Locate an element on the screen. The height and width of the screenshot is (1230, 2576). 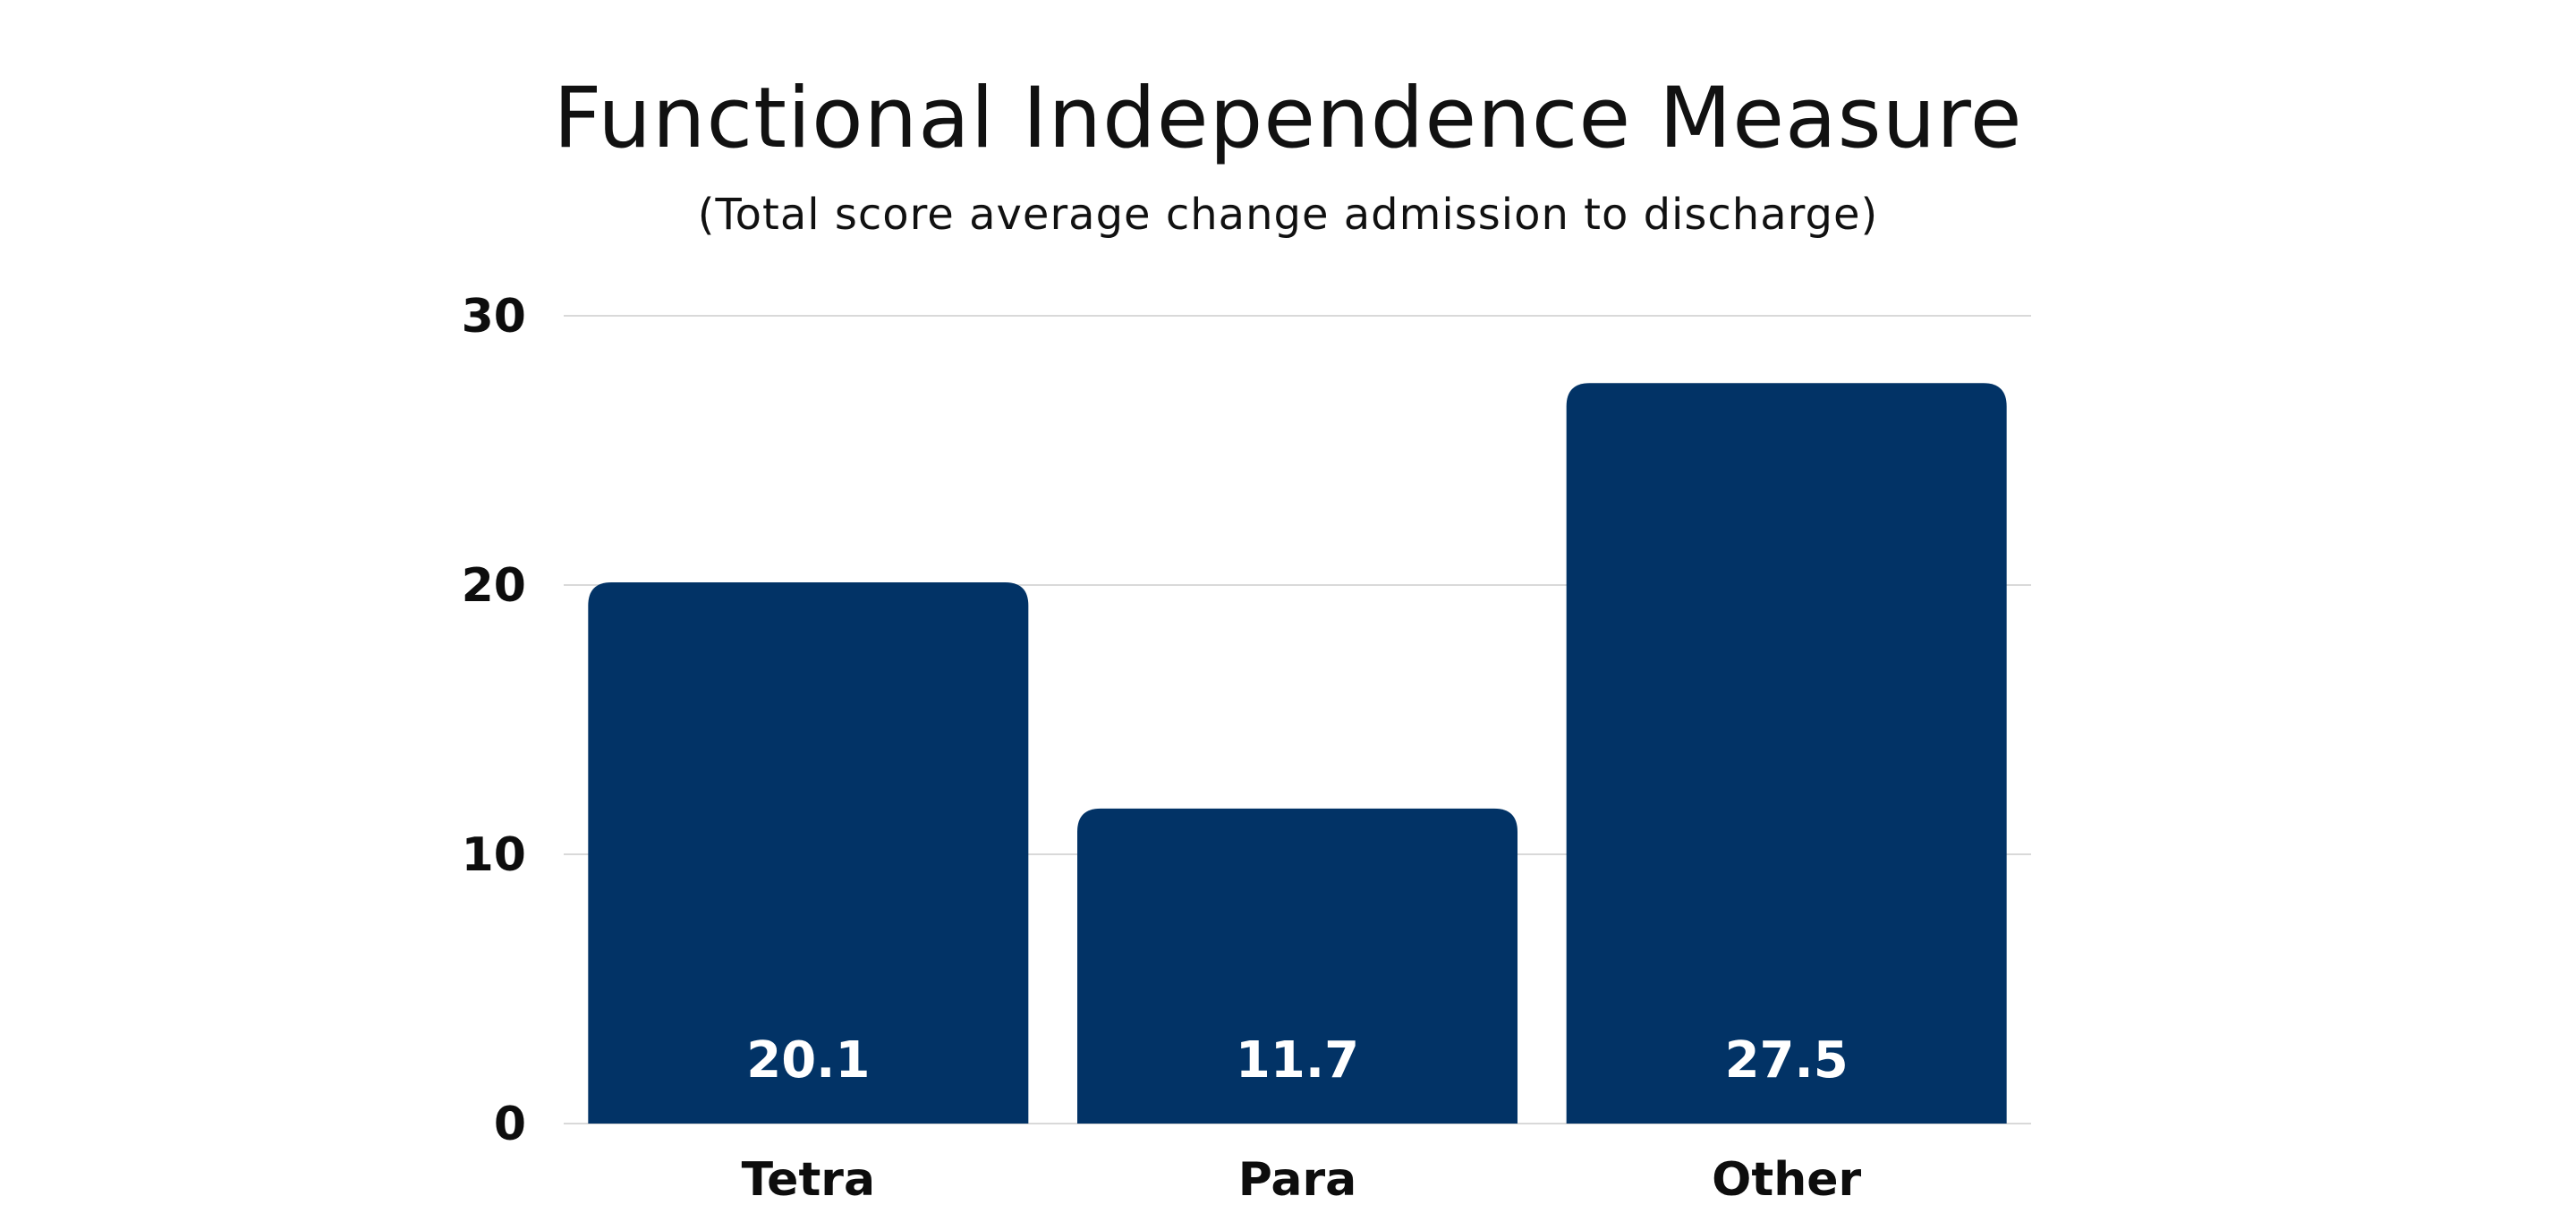
bar-para is located at coordinates (1297, 966).